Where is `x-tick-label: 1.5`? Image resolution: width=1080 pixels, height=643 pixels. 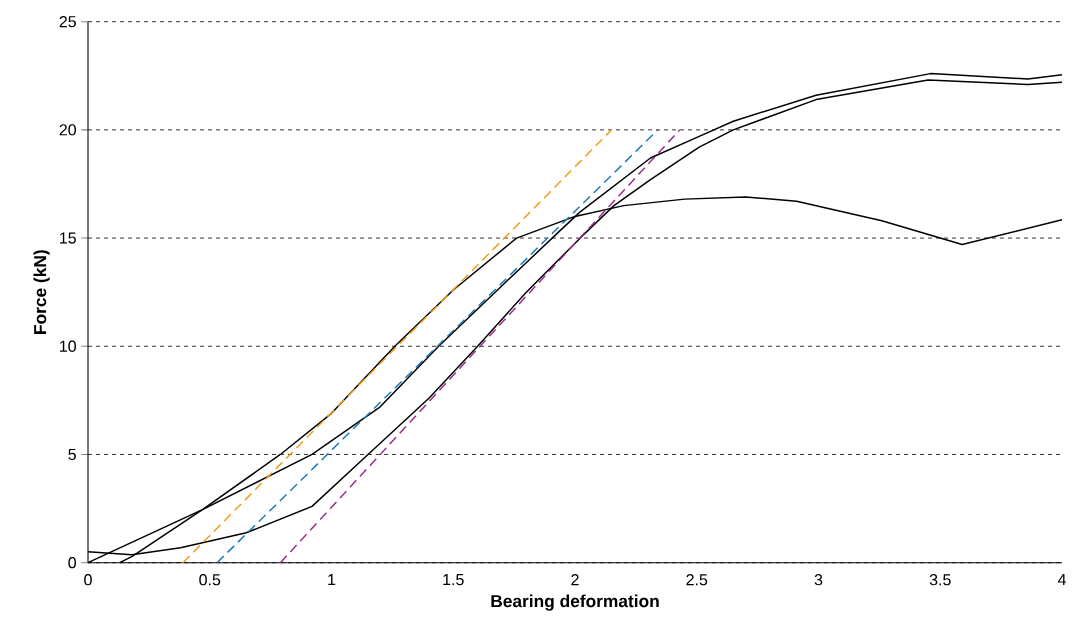
x-tick-label: 1.5 is located at coordinates (453, 580).